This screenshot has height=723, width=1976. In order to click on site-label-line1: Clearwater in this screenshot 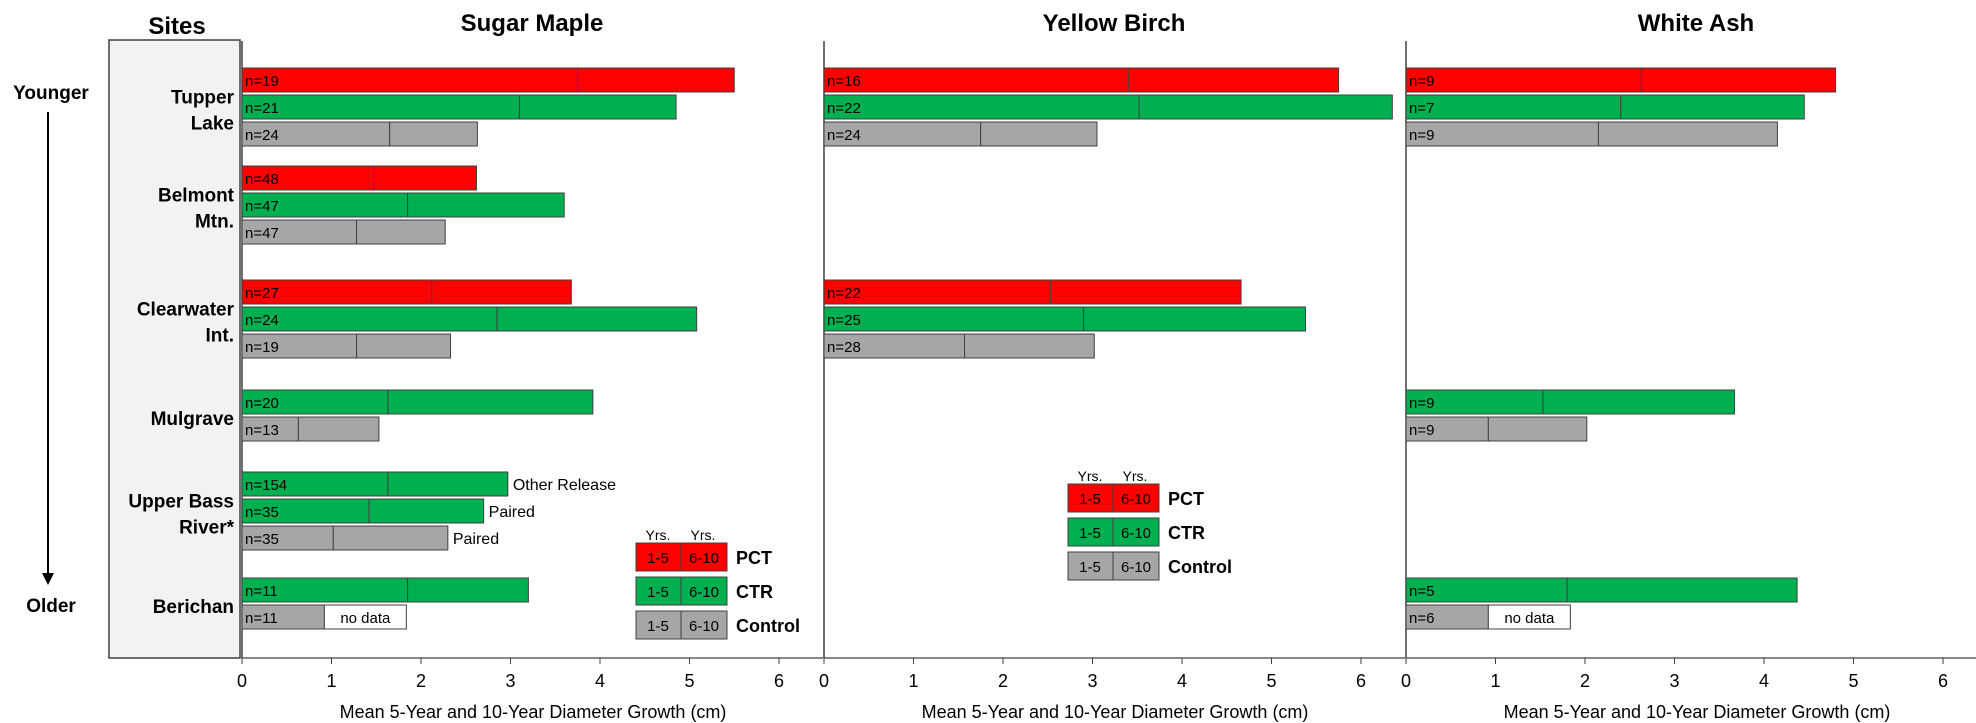, I will do `click(186, 310)`.